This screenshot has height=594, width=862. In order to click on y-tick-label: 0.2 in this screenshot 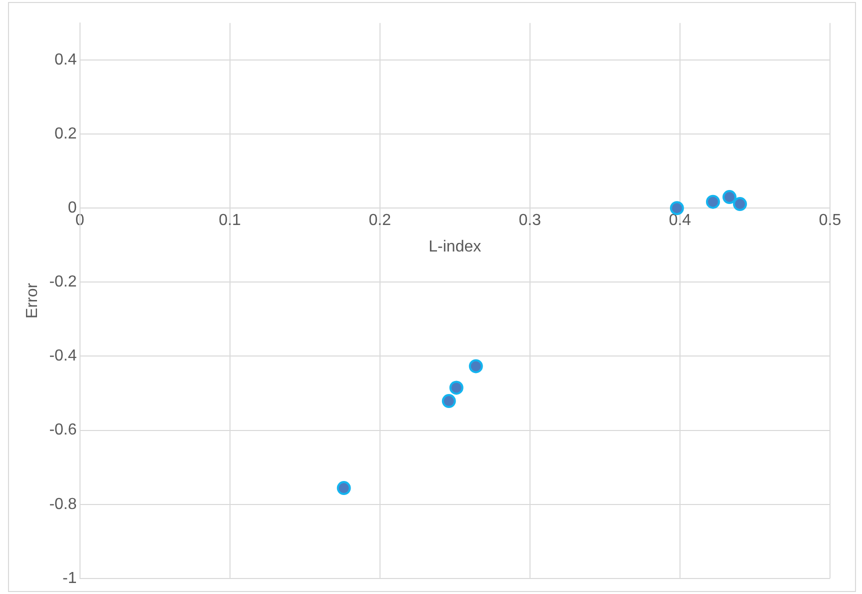, I will do `click(65, 133)`.